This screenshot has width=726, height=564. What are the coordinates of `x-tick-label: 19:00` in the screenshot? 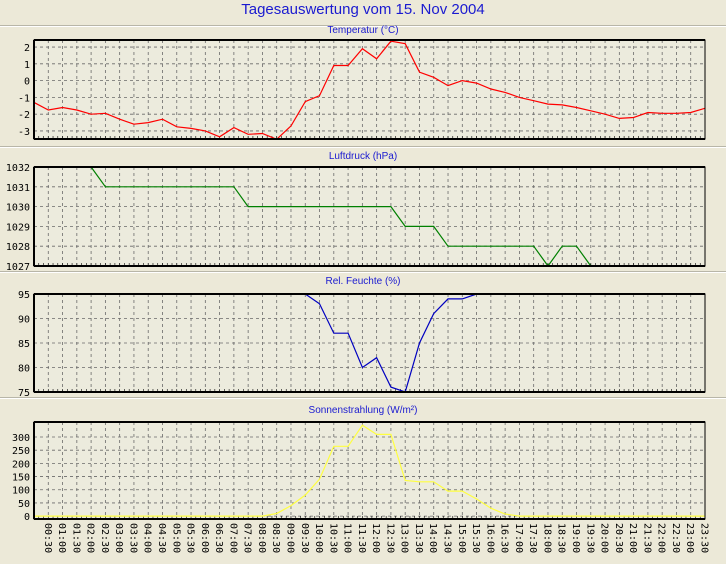 It's located at (575, 538).